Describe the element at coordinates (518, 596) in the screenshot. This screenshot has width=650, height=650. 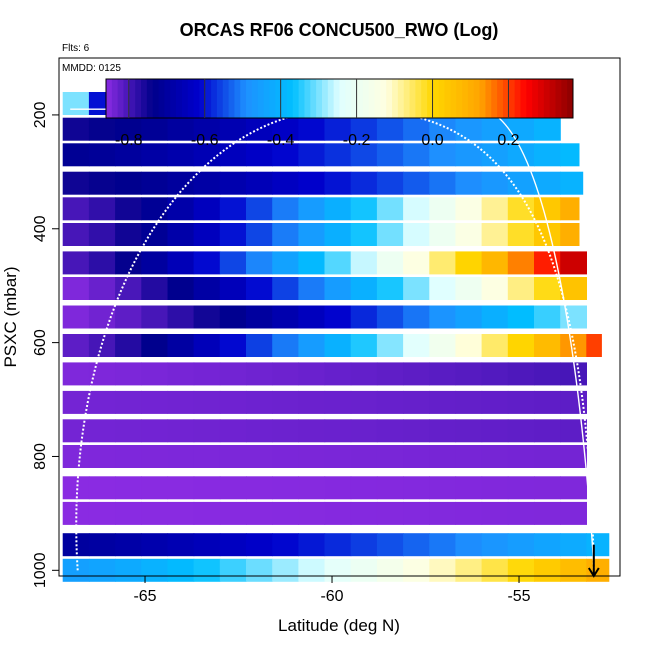
I see `x-tick-label: -55` at that location.